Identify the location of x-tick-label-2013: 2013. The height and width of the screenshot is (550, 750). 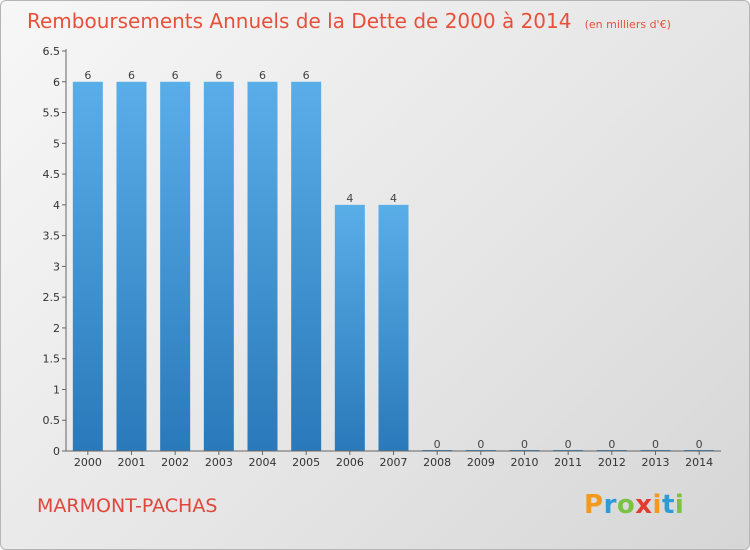
(656, 462).